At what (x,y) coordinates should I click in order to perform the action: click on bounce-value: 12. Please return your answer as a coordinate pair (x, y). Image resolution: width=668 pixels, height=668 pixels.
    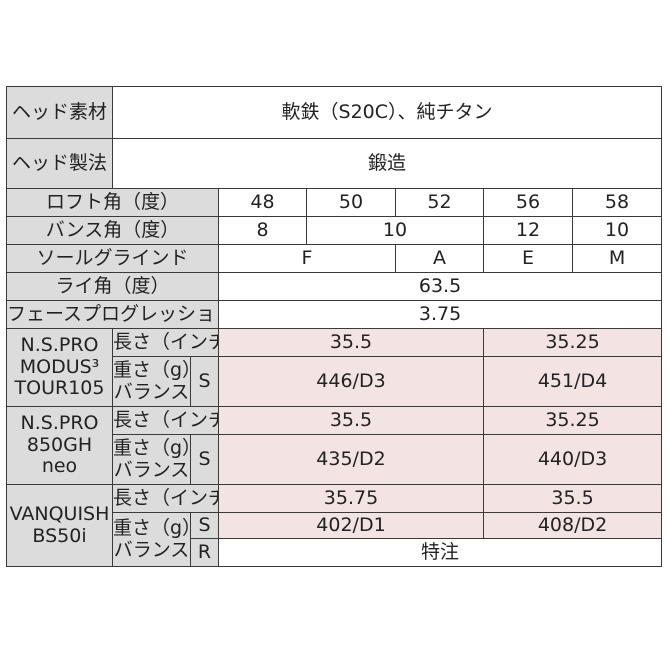
    Looking at the image, I should click on (528, 230).